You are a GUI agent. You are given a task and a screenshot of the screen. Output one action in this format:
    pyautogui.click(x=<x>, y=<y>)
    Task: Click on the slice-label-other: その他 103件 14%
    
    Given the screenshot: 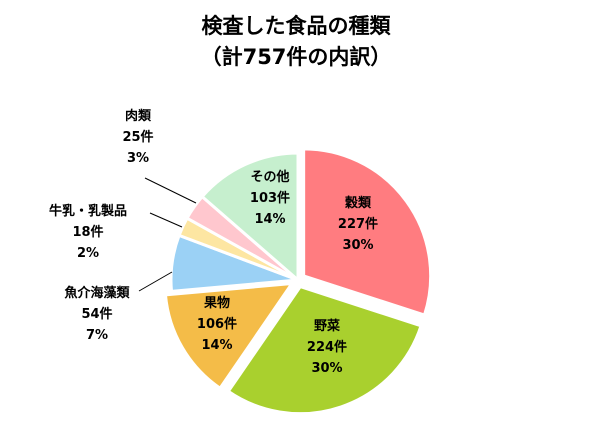 What is the action you would take?
    pyautogui.click(x=270, y=198)
    